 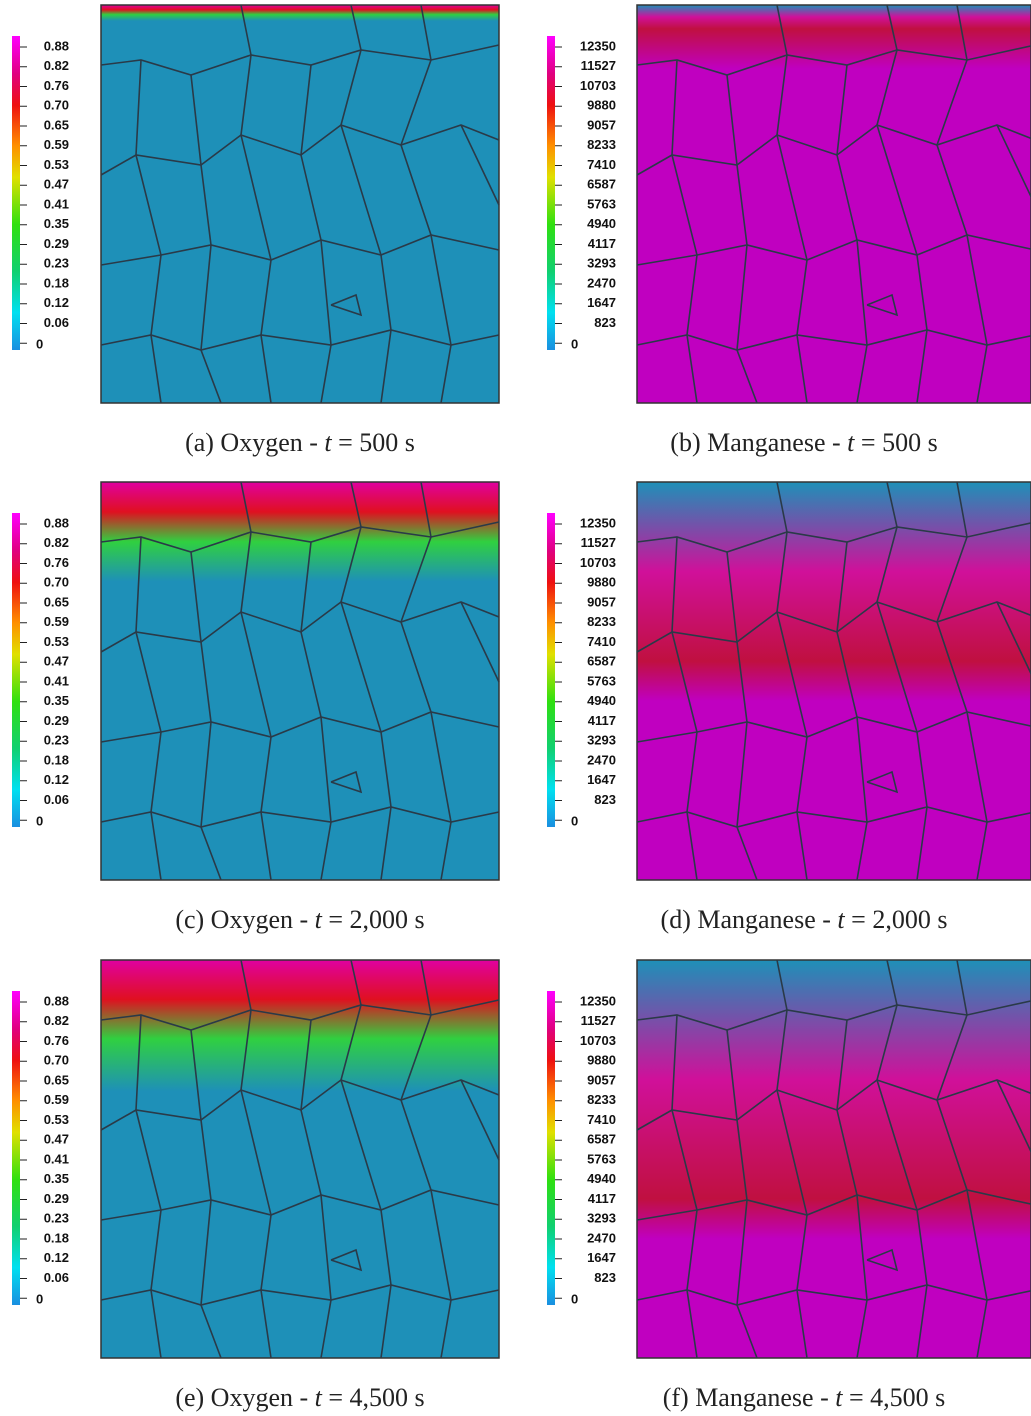 I want to click on caption: (a) Oxygen - t = 500 s, so click(x=300, y=442).